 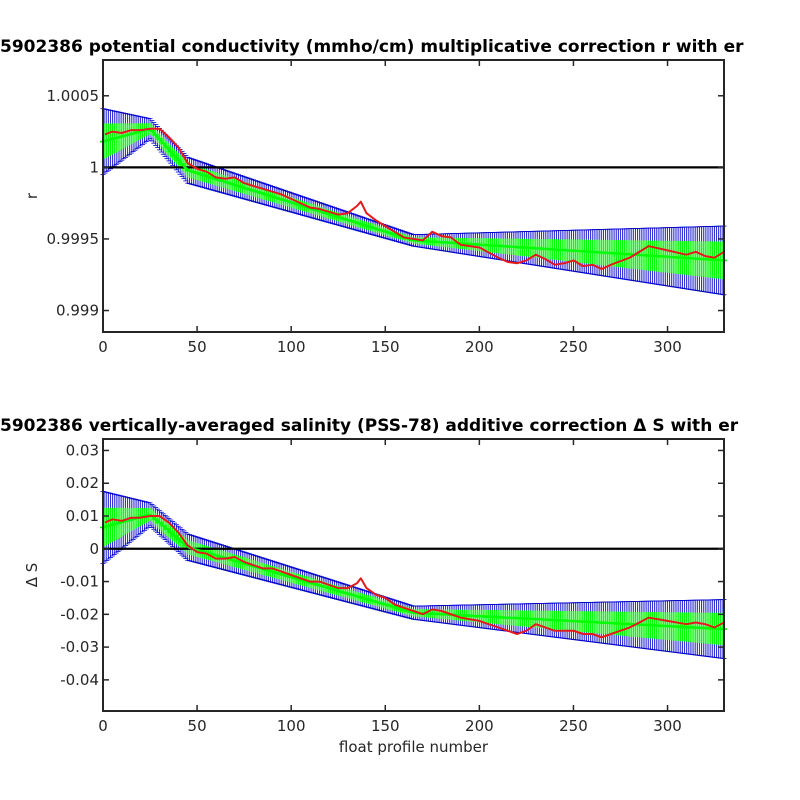 What do you see at coordinates (82, 516) in the screenshot?
I see `y-tick-label: 0.01` at bounding box center [82, 516].